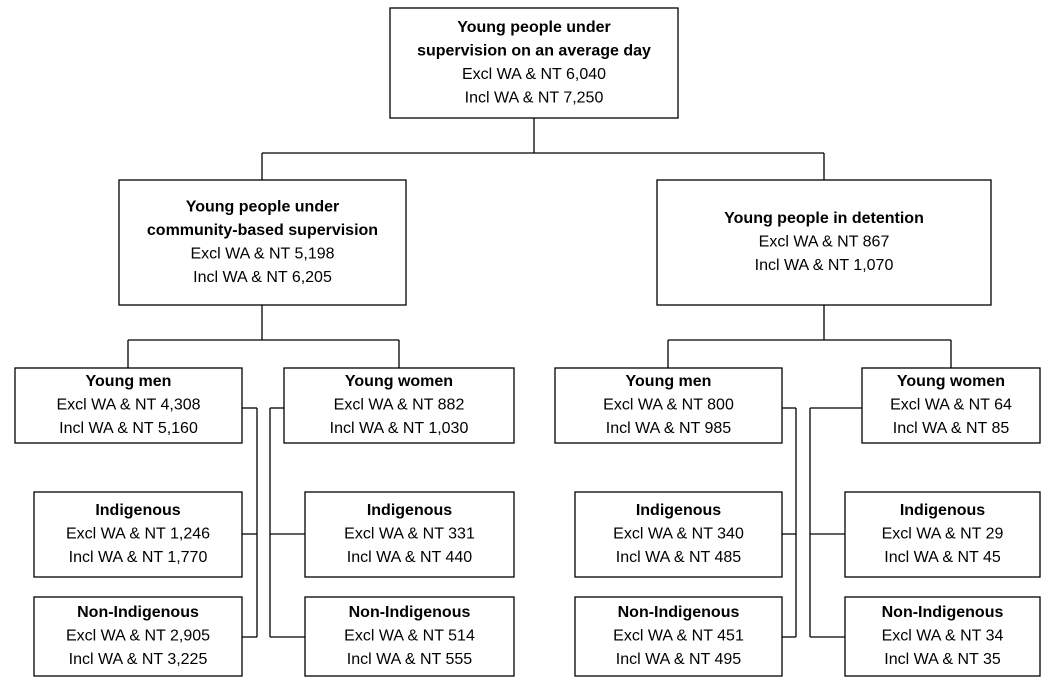  I want to click on node-value: Excl WA & NT 340, so click(678, 534).